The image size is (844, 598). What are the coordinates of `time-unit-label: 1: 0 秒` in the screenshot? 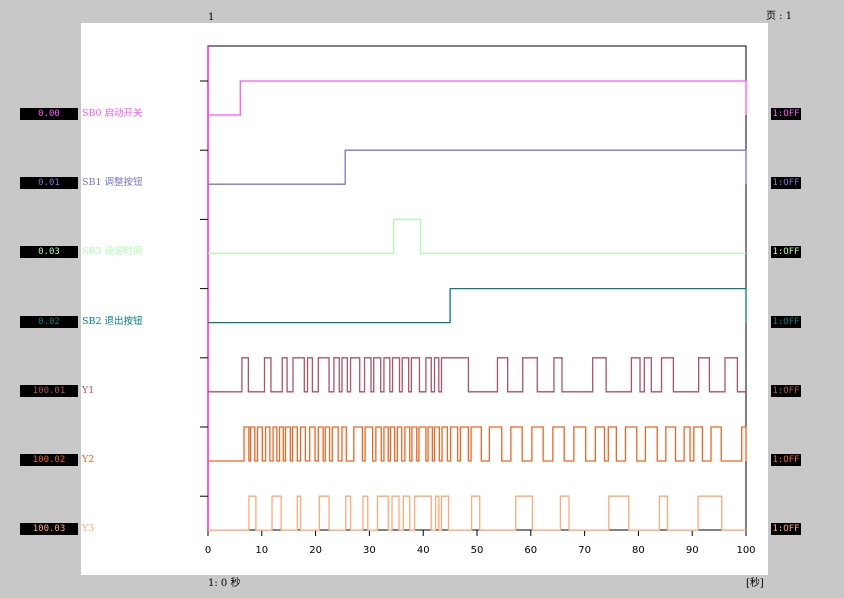 It's located at (224, 583).